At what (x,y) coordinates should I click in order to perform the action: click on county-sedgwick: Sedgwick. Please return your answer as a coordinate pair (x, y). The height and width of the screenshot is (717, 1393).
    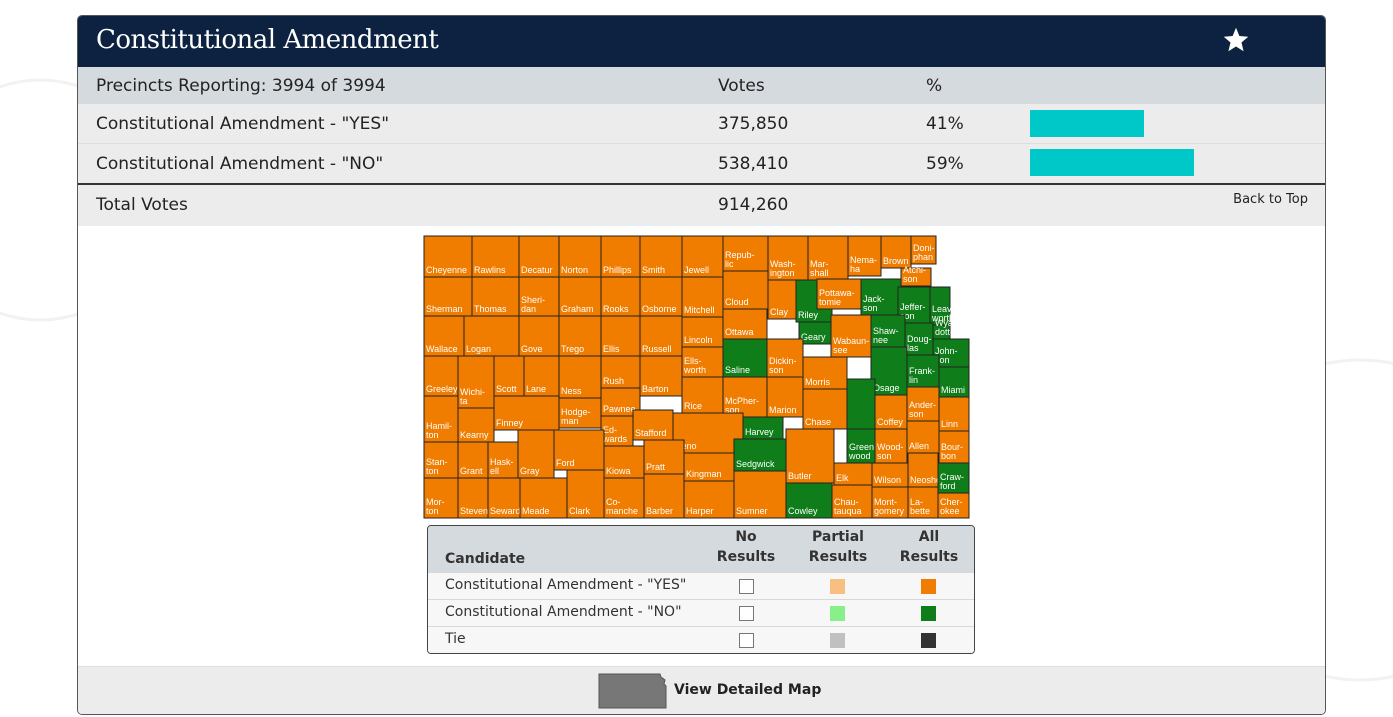
    Looking at the image, I should click on (760, 455).